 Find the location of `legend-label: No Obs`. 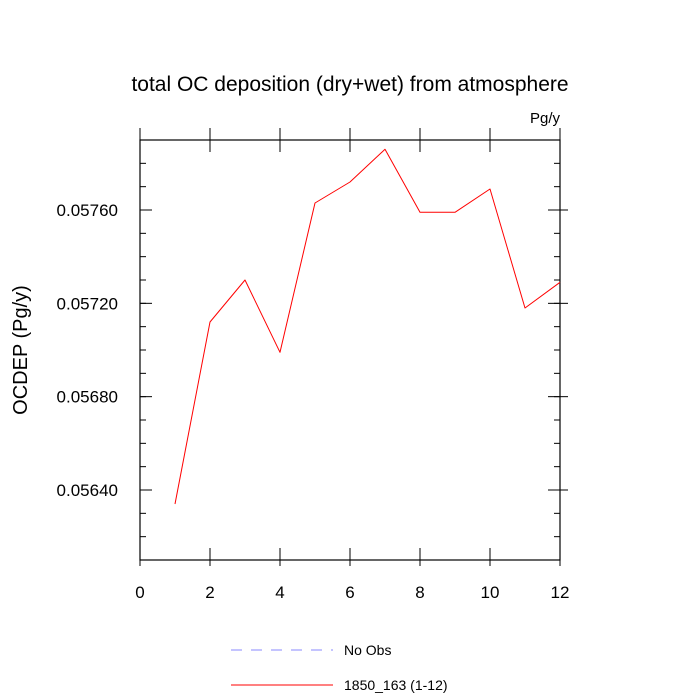

legend-label: No Obs is located at coordinates (367, 650).